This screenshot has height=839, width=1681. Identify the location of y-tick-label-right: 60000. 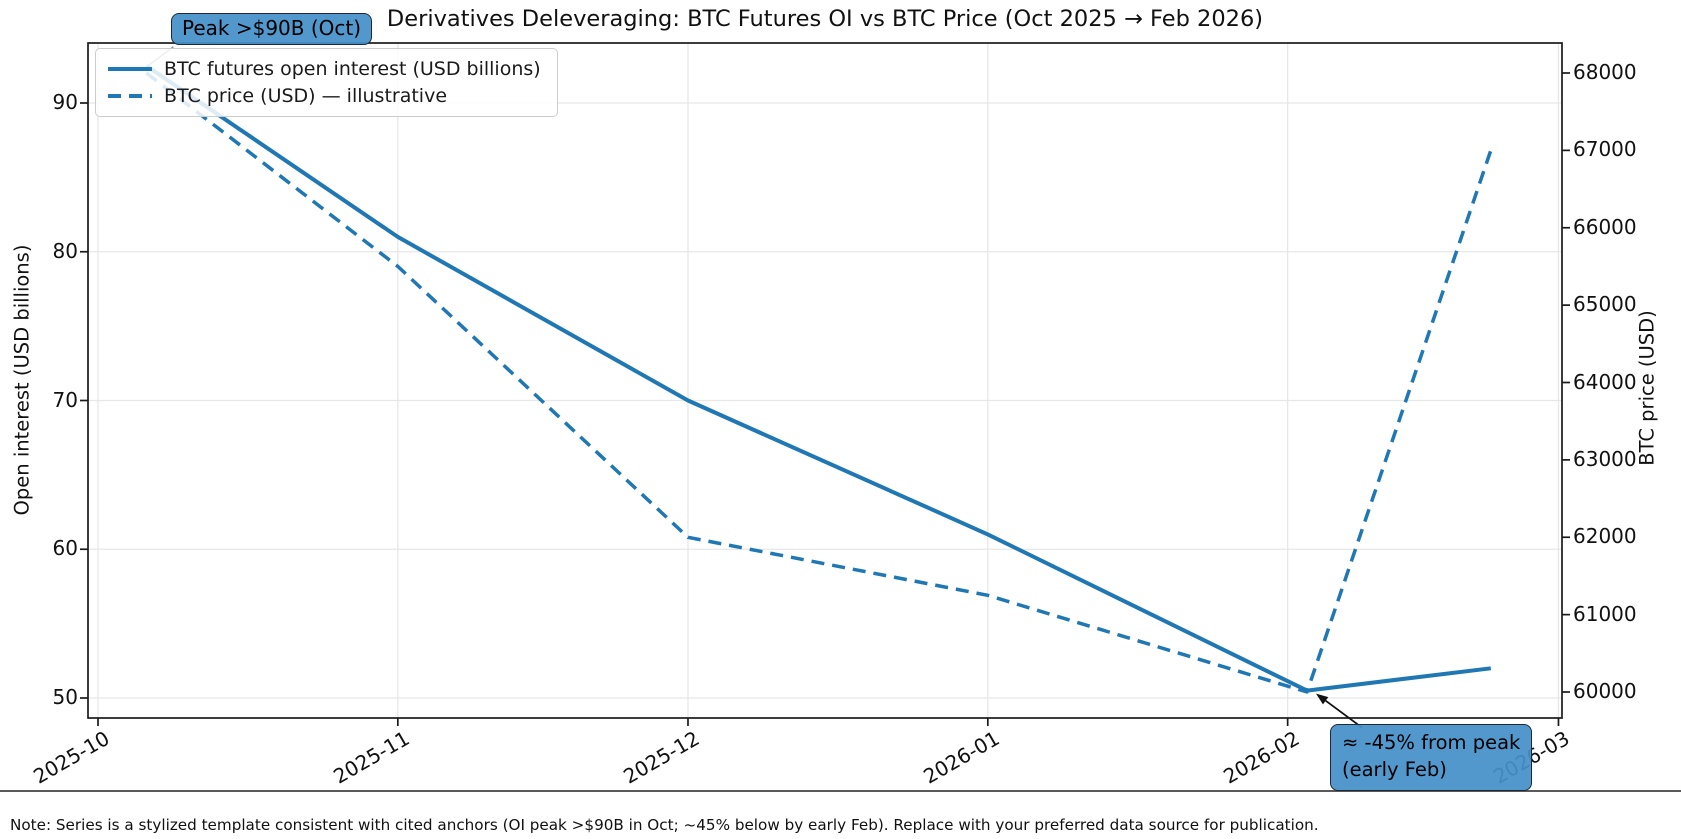
(1605, 691).